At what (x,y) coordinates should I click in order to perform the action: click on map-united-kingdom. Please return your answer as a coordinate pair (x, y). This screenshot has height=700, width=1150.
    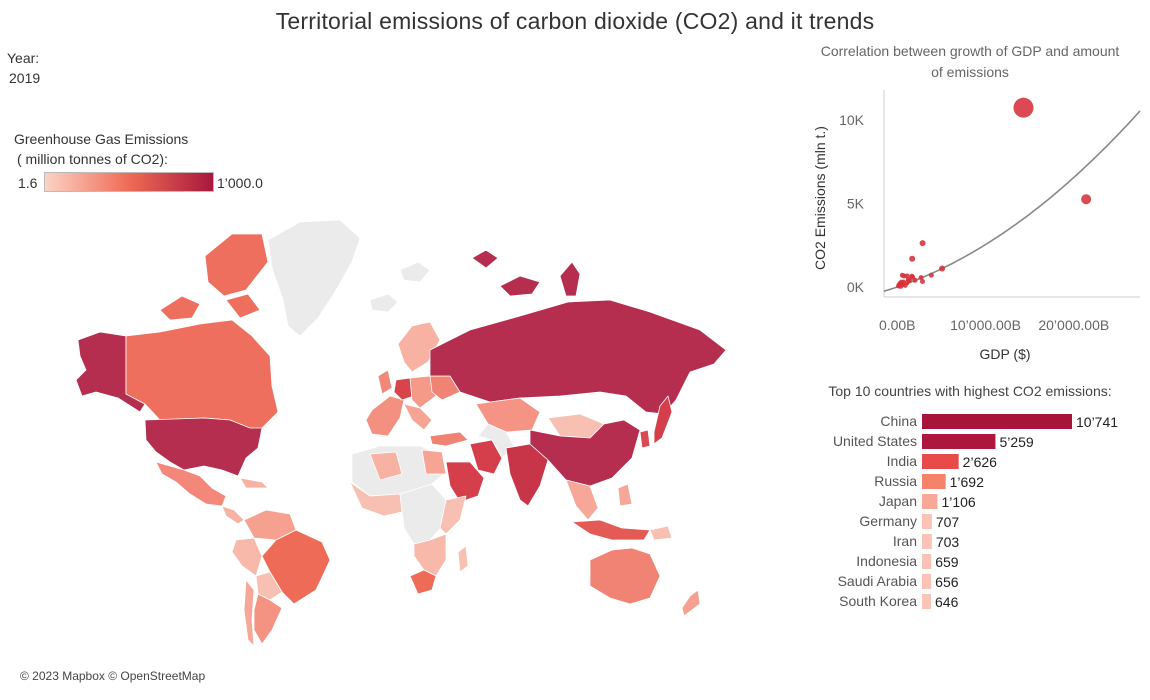
    Looking at the image, I should click on (385, 382).